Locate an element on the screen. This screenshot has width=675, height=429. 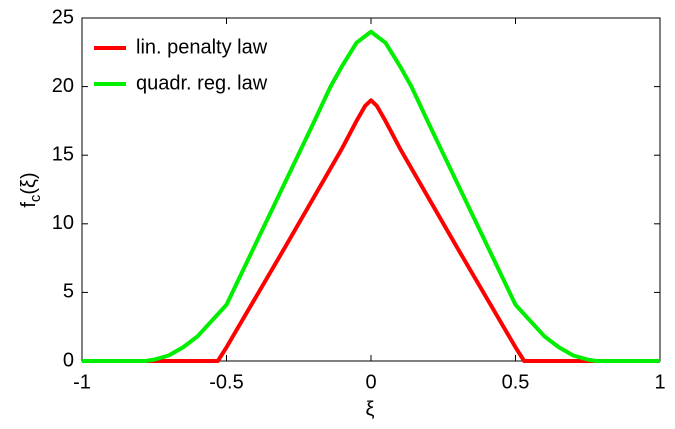
y-label-base: f is located at coordinates (29, 205).